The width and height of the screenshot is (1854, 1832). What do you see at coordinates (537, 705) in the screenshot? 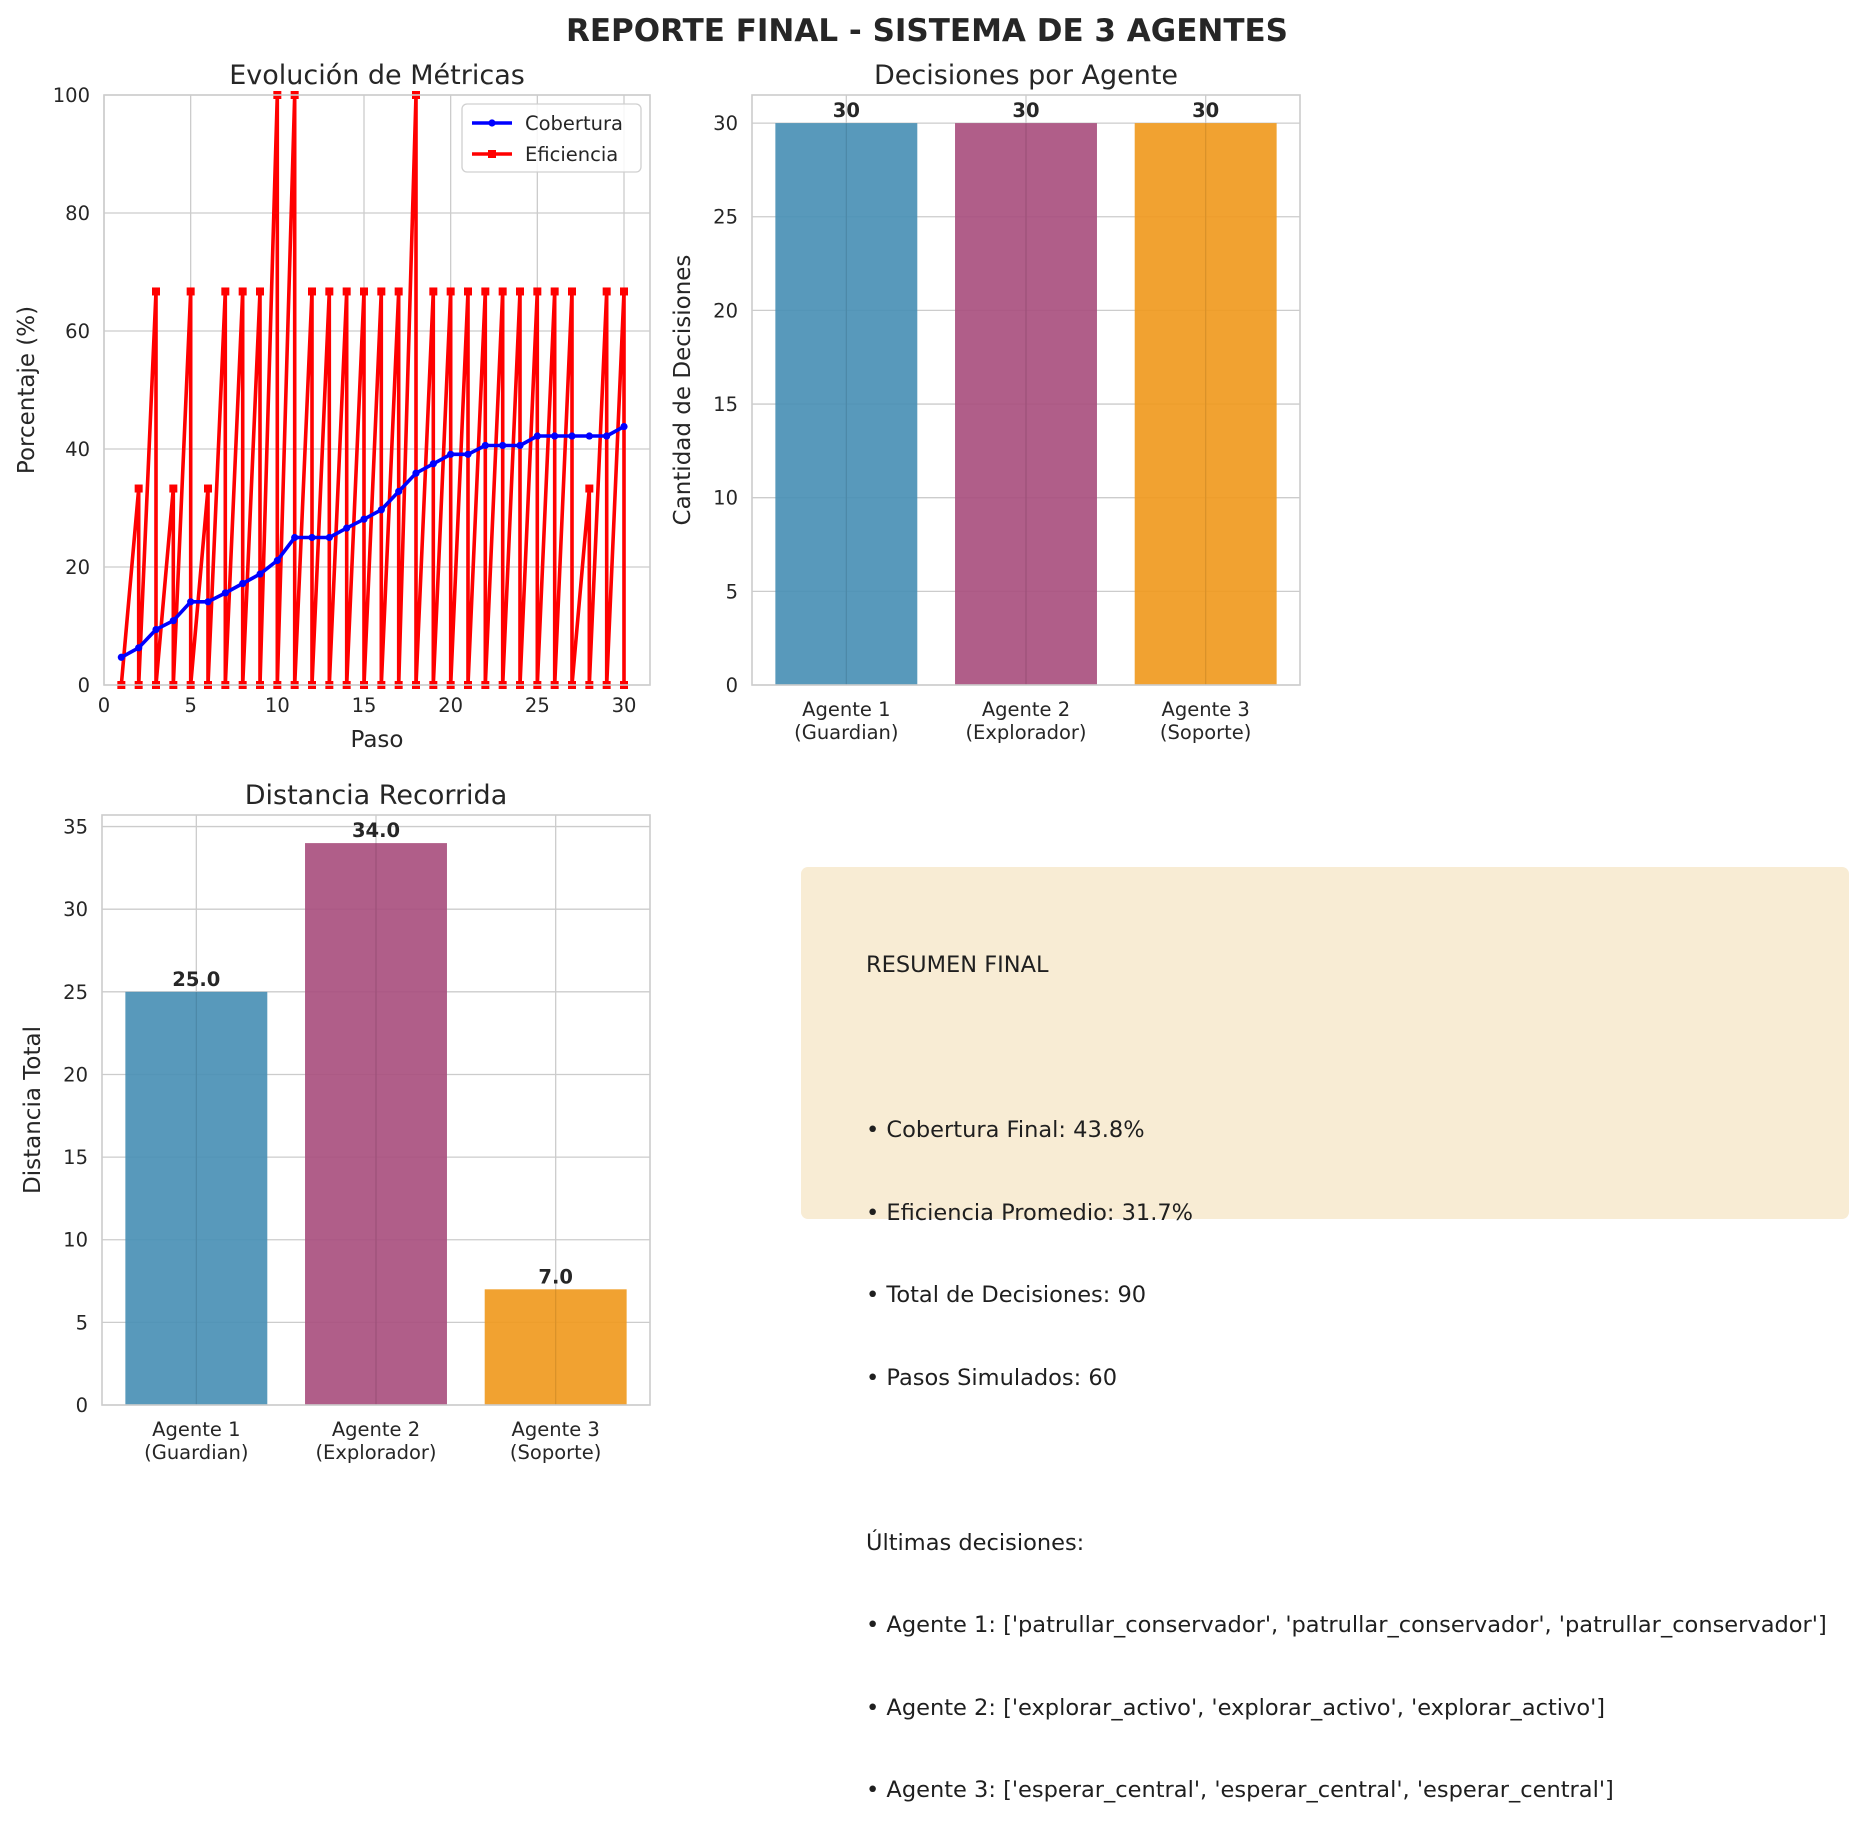
I see `x-tick-label: 25` at bounding box center [537, 705].